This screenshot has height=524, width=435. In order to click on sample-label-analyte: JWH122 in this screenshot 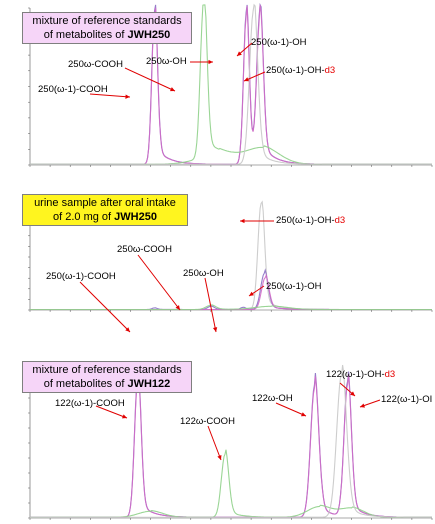, I will do `click(149, 384)`.